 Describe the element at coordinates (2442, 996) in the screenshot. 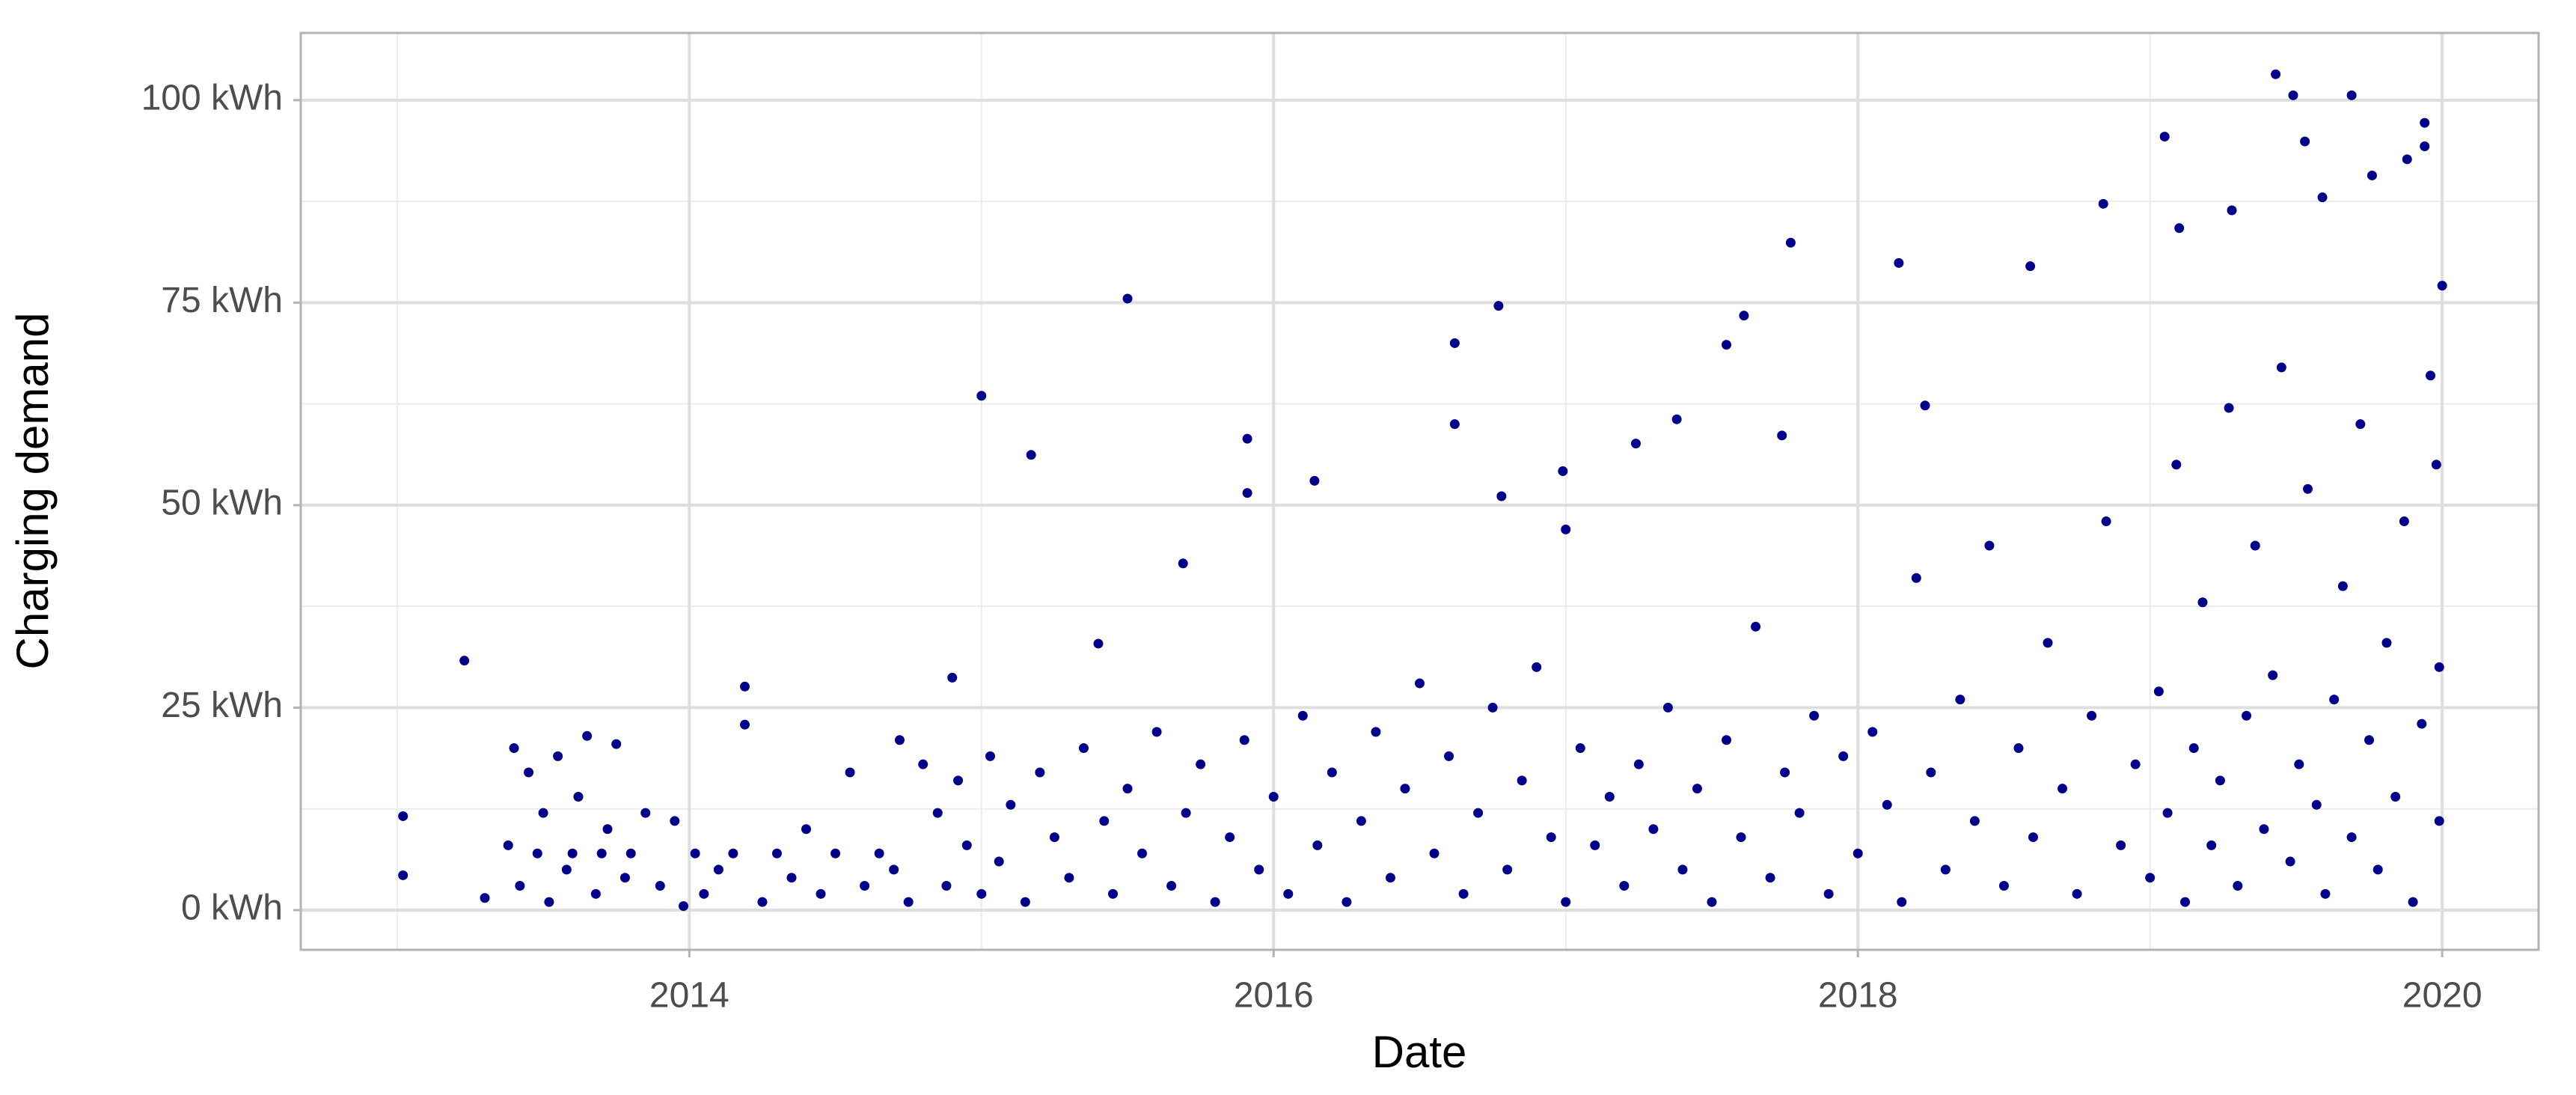

I see `x-tick-label: 2020` at that location.